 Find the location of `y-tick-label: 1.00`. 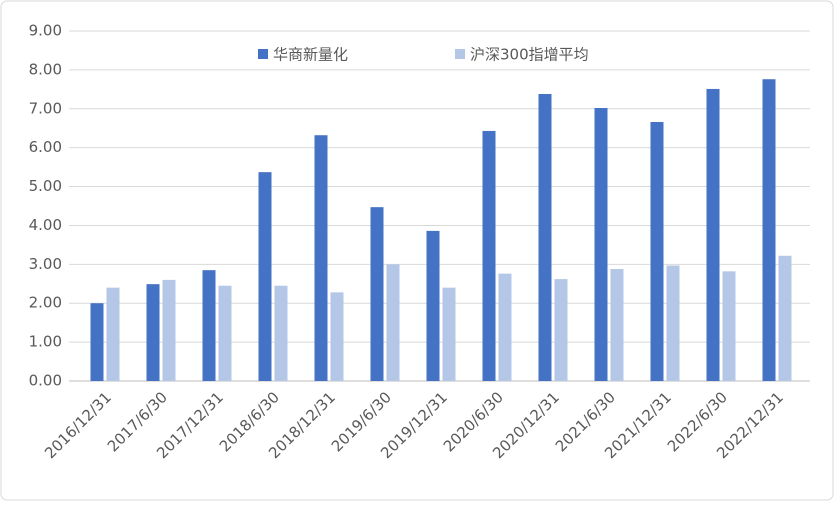

y-tick-label: 1.00 is located at coordinates (45, 342).